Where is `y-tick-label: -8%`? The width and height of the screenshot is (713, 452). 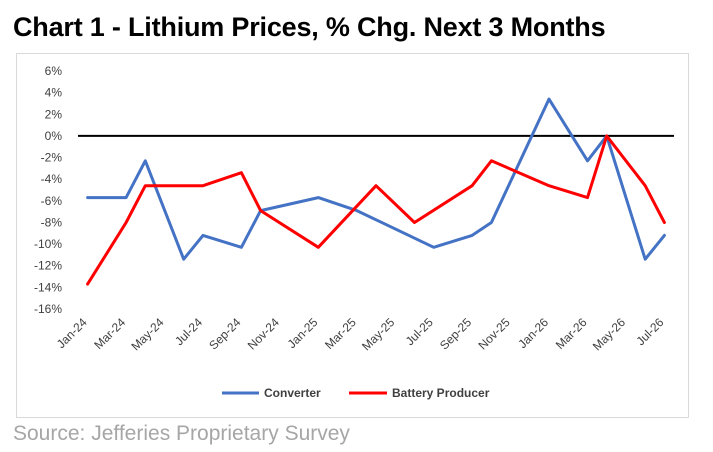
y-tick-label: -8% is located at coordinates (52, 222).